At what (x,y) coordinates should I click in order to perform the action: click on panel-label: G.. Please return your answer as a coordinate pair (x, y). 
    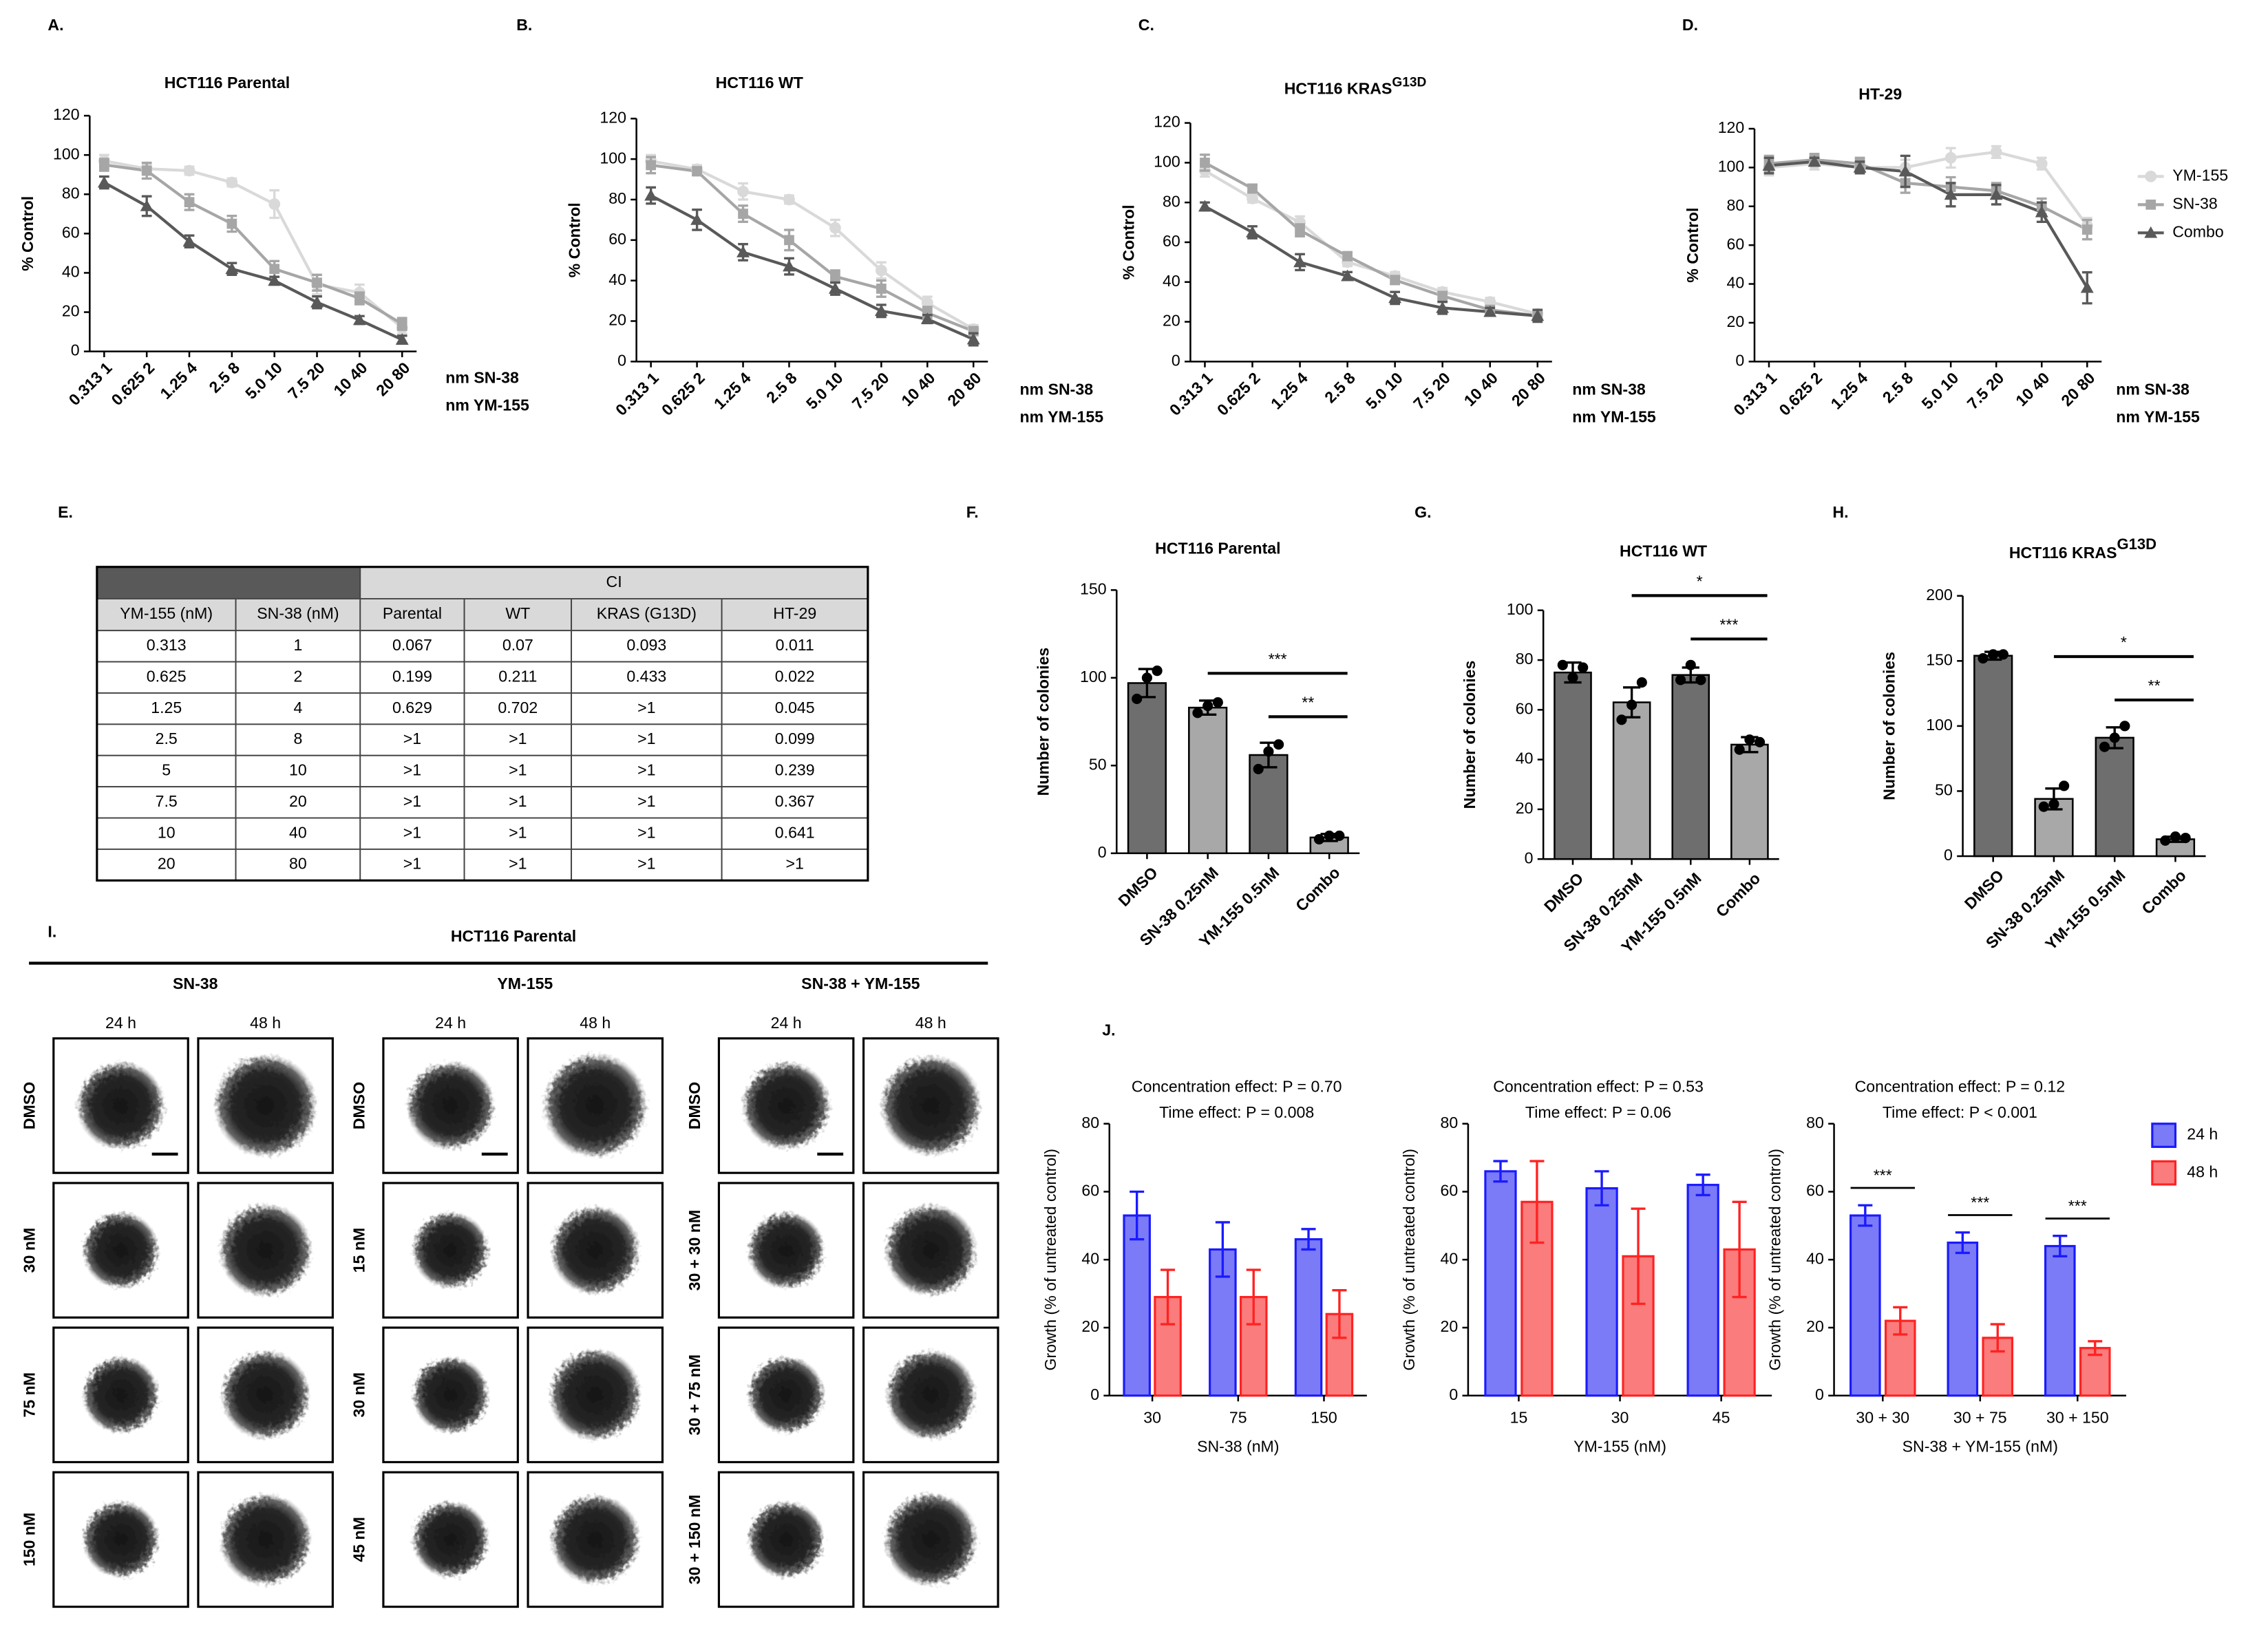
    Looking at the image, I should click on (1422, 512).